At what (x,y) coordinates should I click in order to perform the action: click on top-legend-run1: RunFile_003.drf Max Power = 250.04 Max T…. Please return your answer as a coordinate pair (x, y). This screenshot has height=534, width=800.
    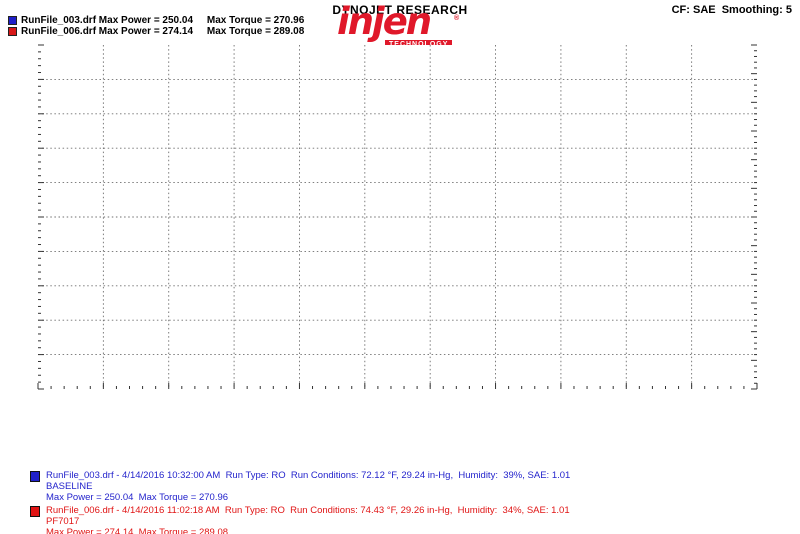
    Looking at the image, I should click on (156, 20).